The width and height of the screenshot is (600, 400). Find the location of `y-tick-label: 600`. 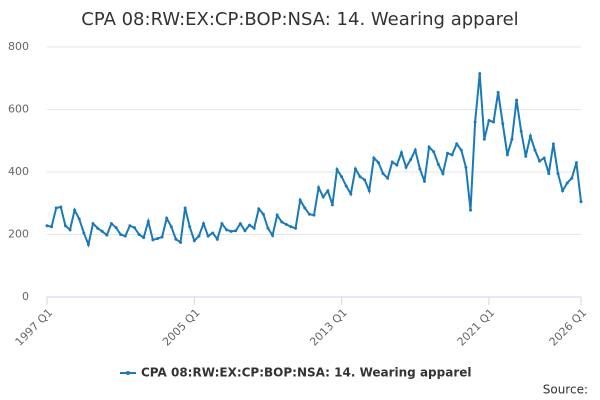

y-tick-label: 600 is located at coordinates (18, 109).